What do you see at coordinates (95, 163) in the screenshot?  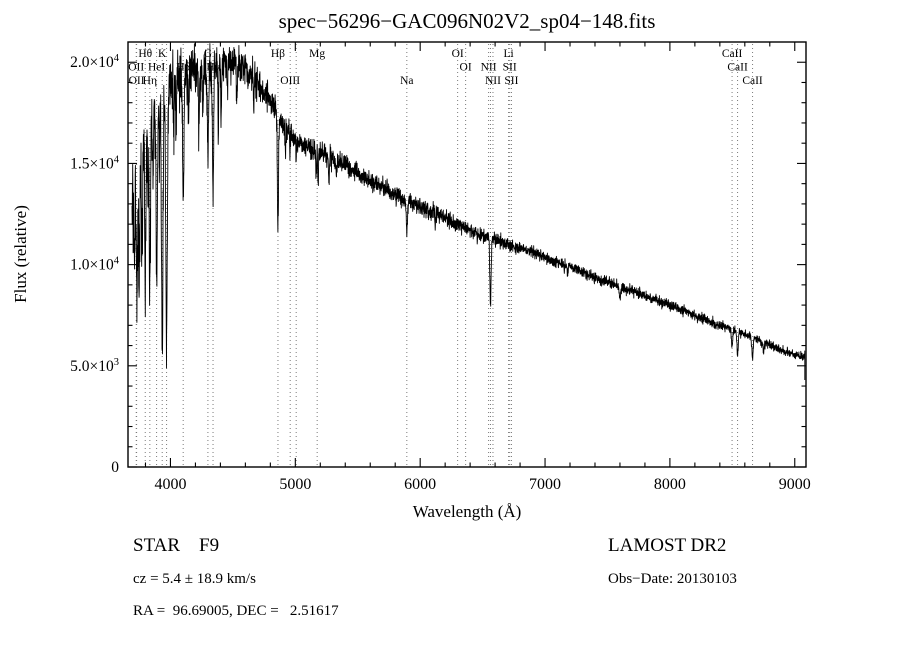 I see `y-tick-label: 1.5×10⁴` at bounding box center [95, 163].